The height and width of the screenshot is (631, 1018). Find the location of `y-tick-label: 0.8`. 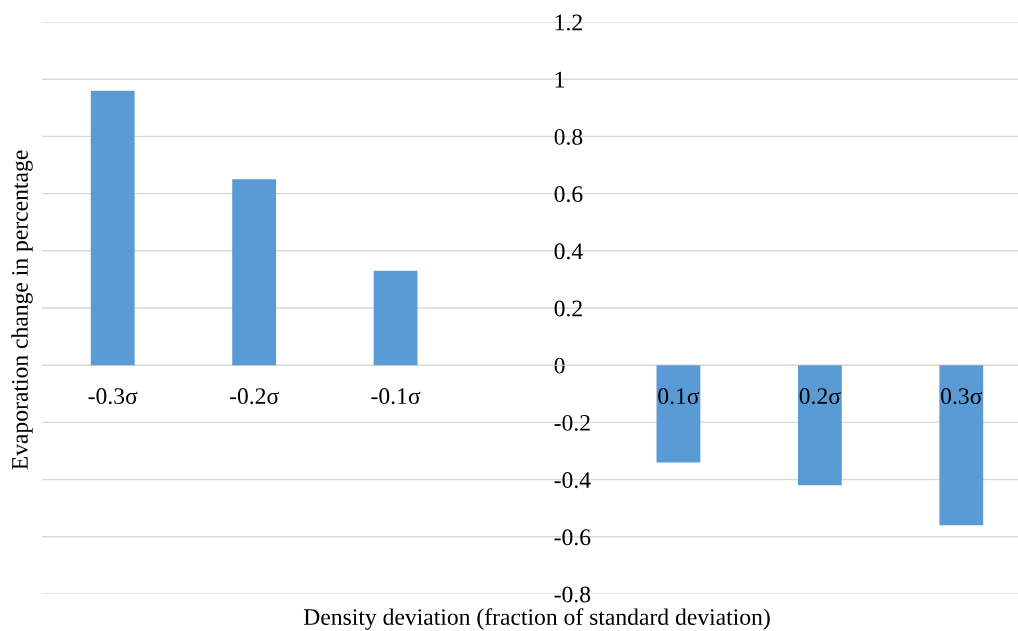

y-tick-label: 0.8 is located at coordinates (568, 136).